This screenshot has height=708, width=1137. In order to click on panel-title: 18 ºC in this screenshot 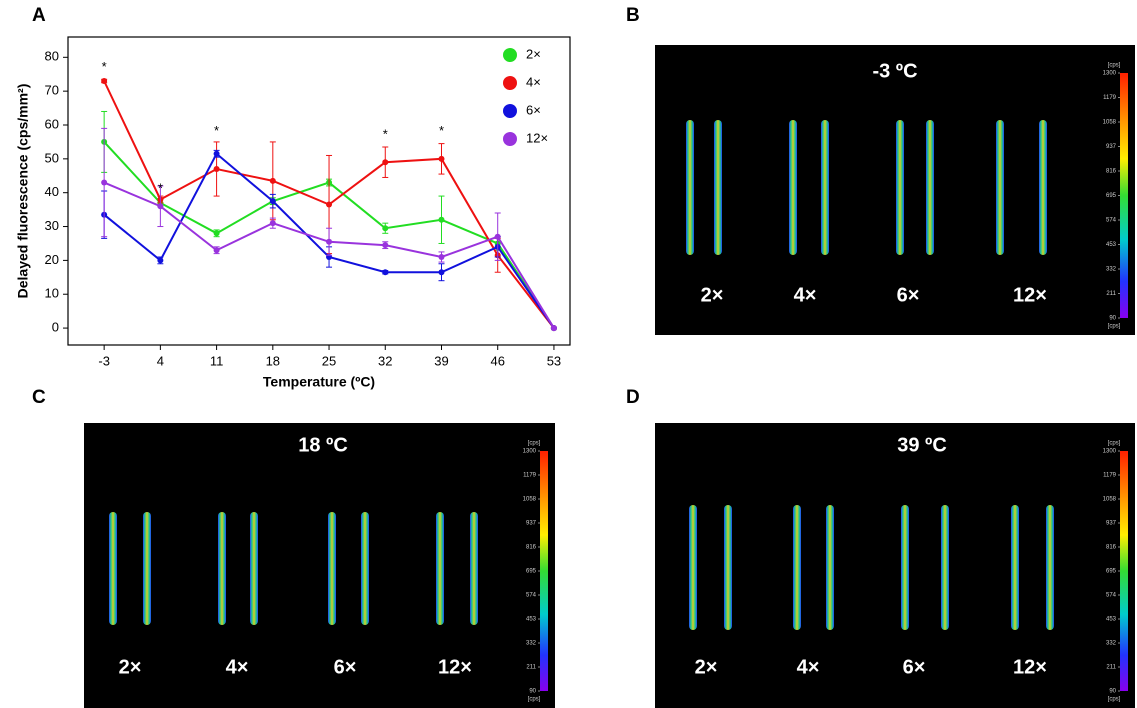, I will do `click(323, 445)`.